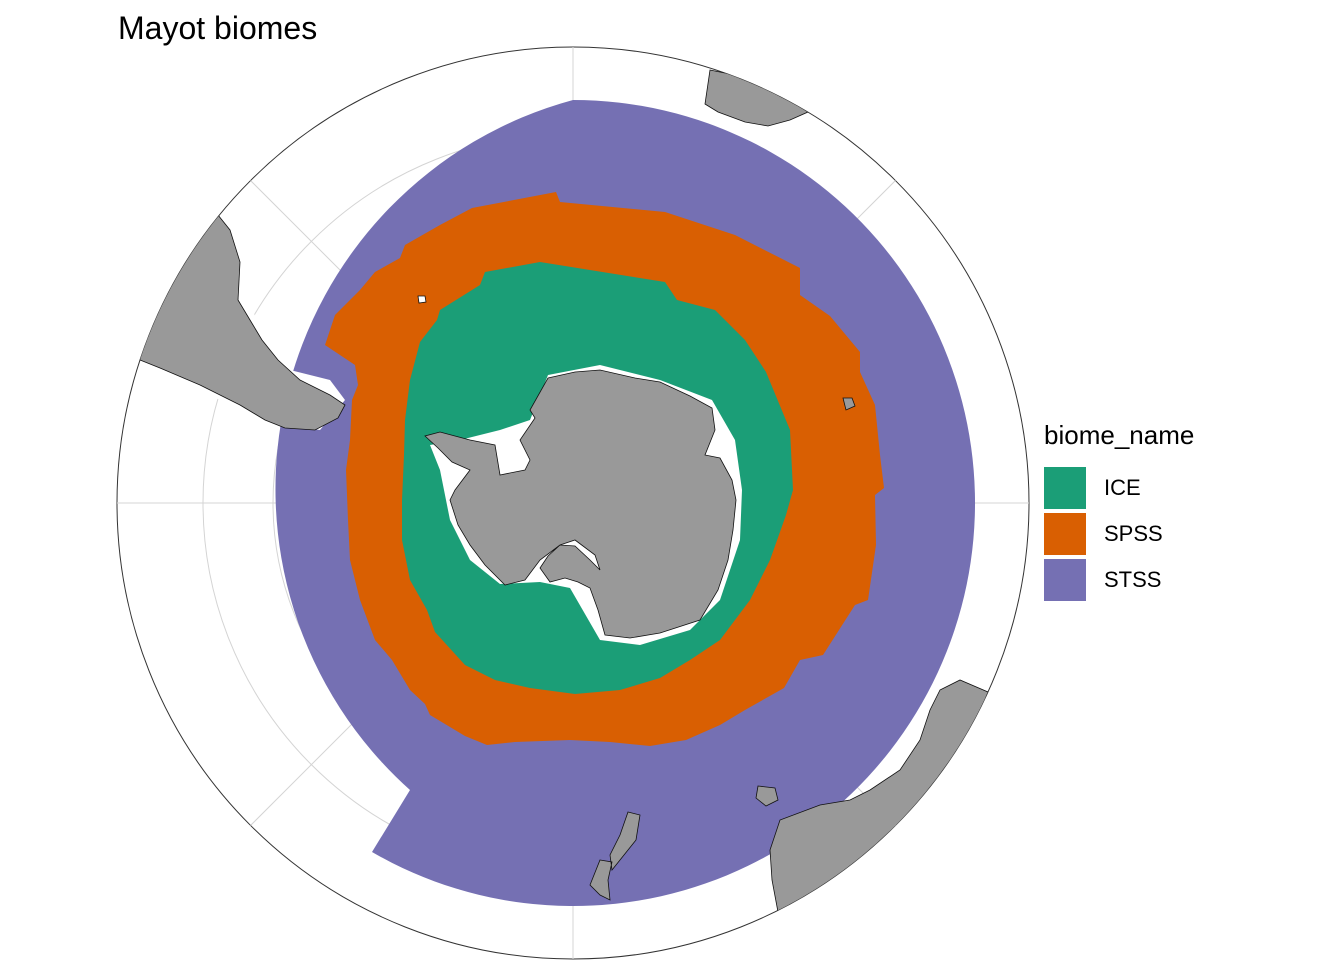  I want to click on legend-swatch-stss, so click(1065, 580).